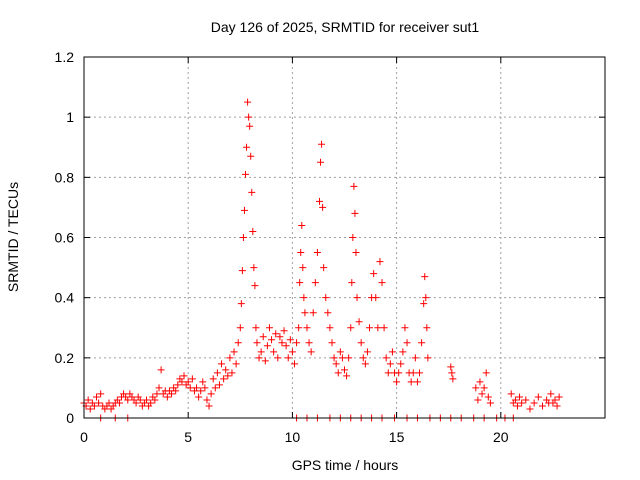  I want to click on x-tick-label: 20, so click(501, 437).